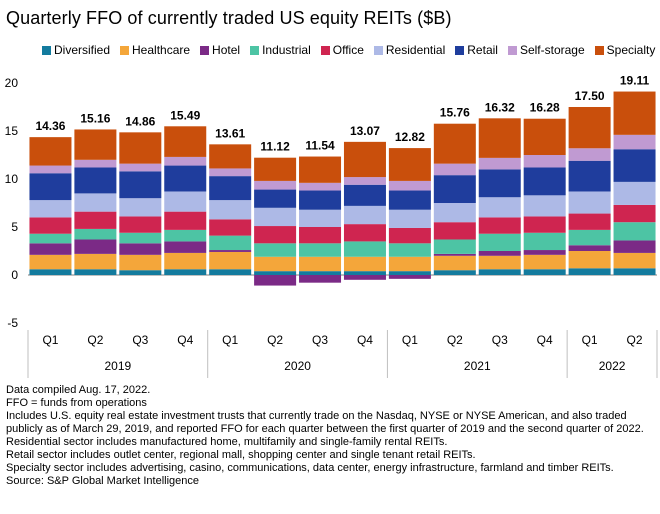  Describe the element at coordinates (12, 179) in the screenshot. I see `y-tick-label: 10` at that location.